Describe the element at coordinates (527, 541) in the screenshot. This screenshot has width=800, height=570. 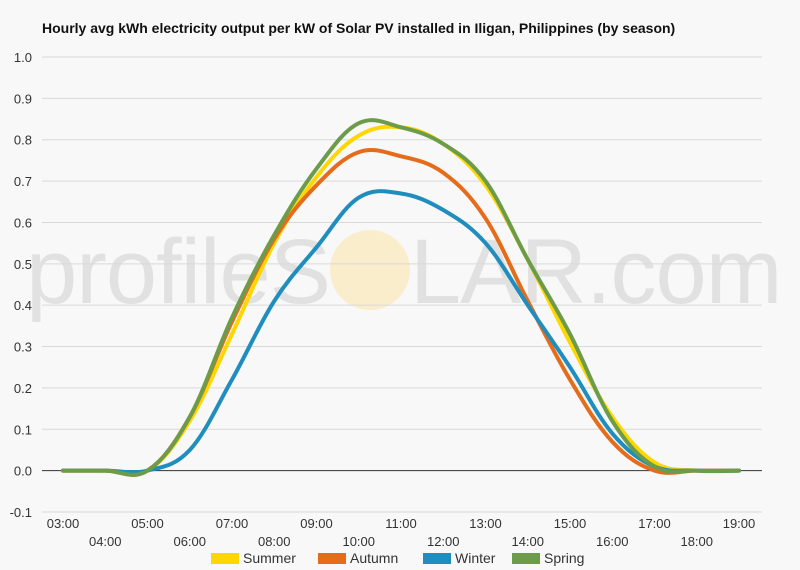
I see `x-tick-label: 14:00` at that location.